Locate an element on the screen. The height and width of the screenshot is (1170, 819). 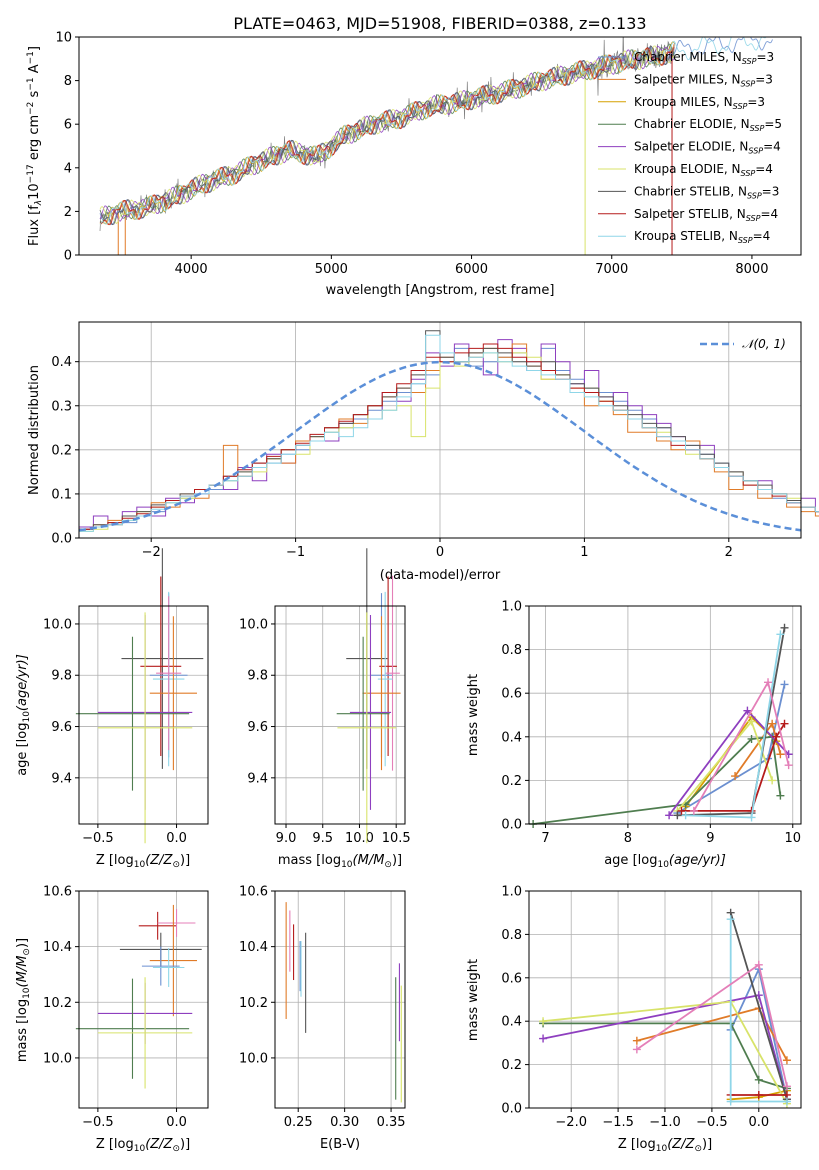
age-mass-ytick-label: 10.0 is located at coordinates (253, 624).